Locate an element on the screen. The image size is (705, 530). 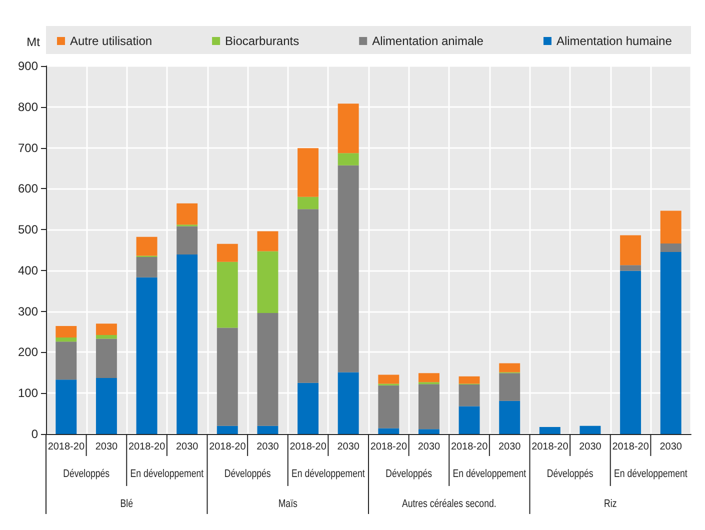
y-tick-label: 100 is located at coordinates (28, 393).